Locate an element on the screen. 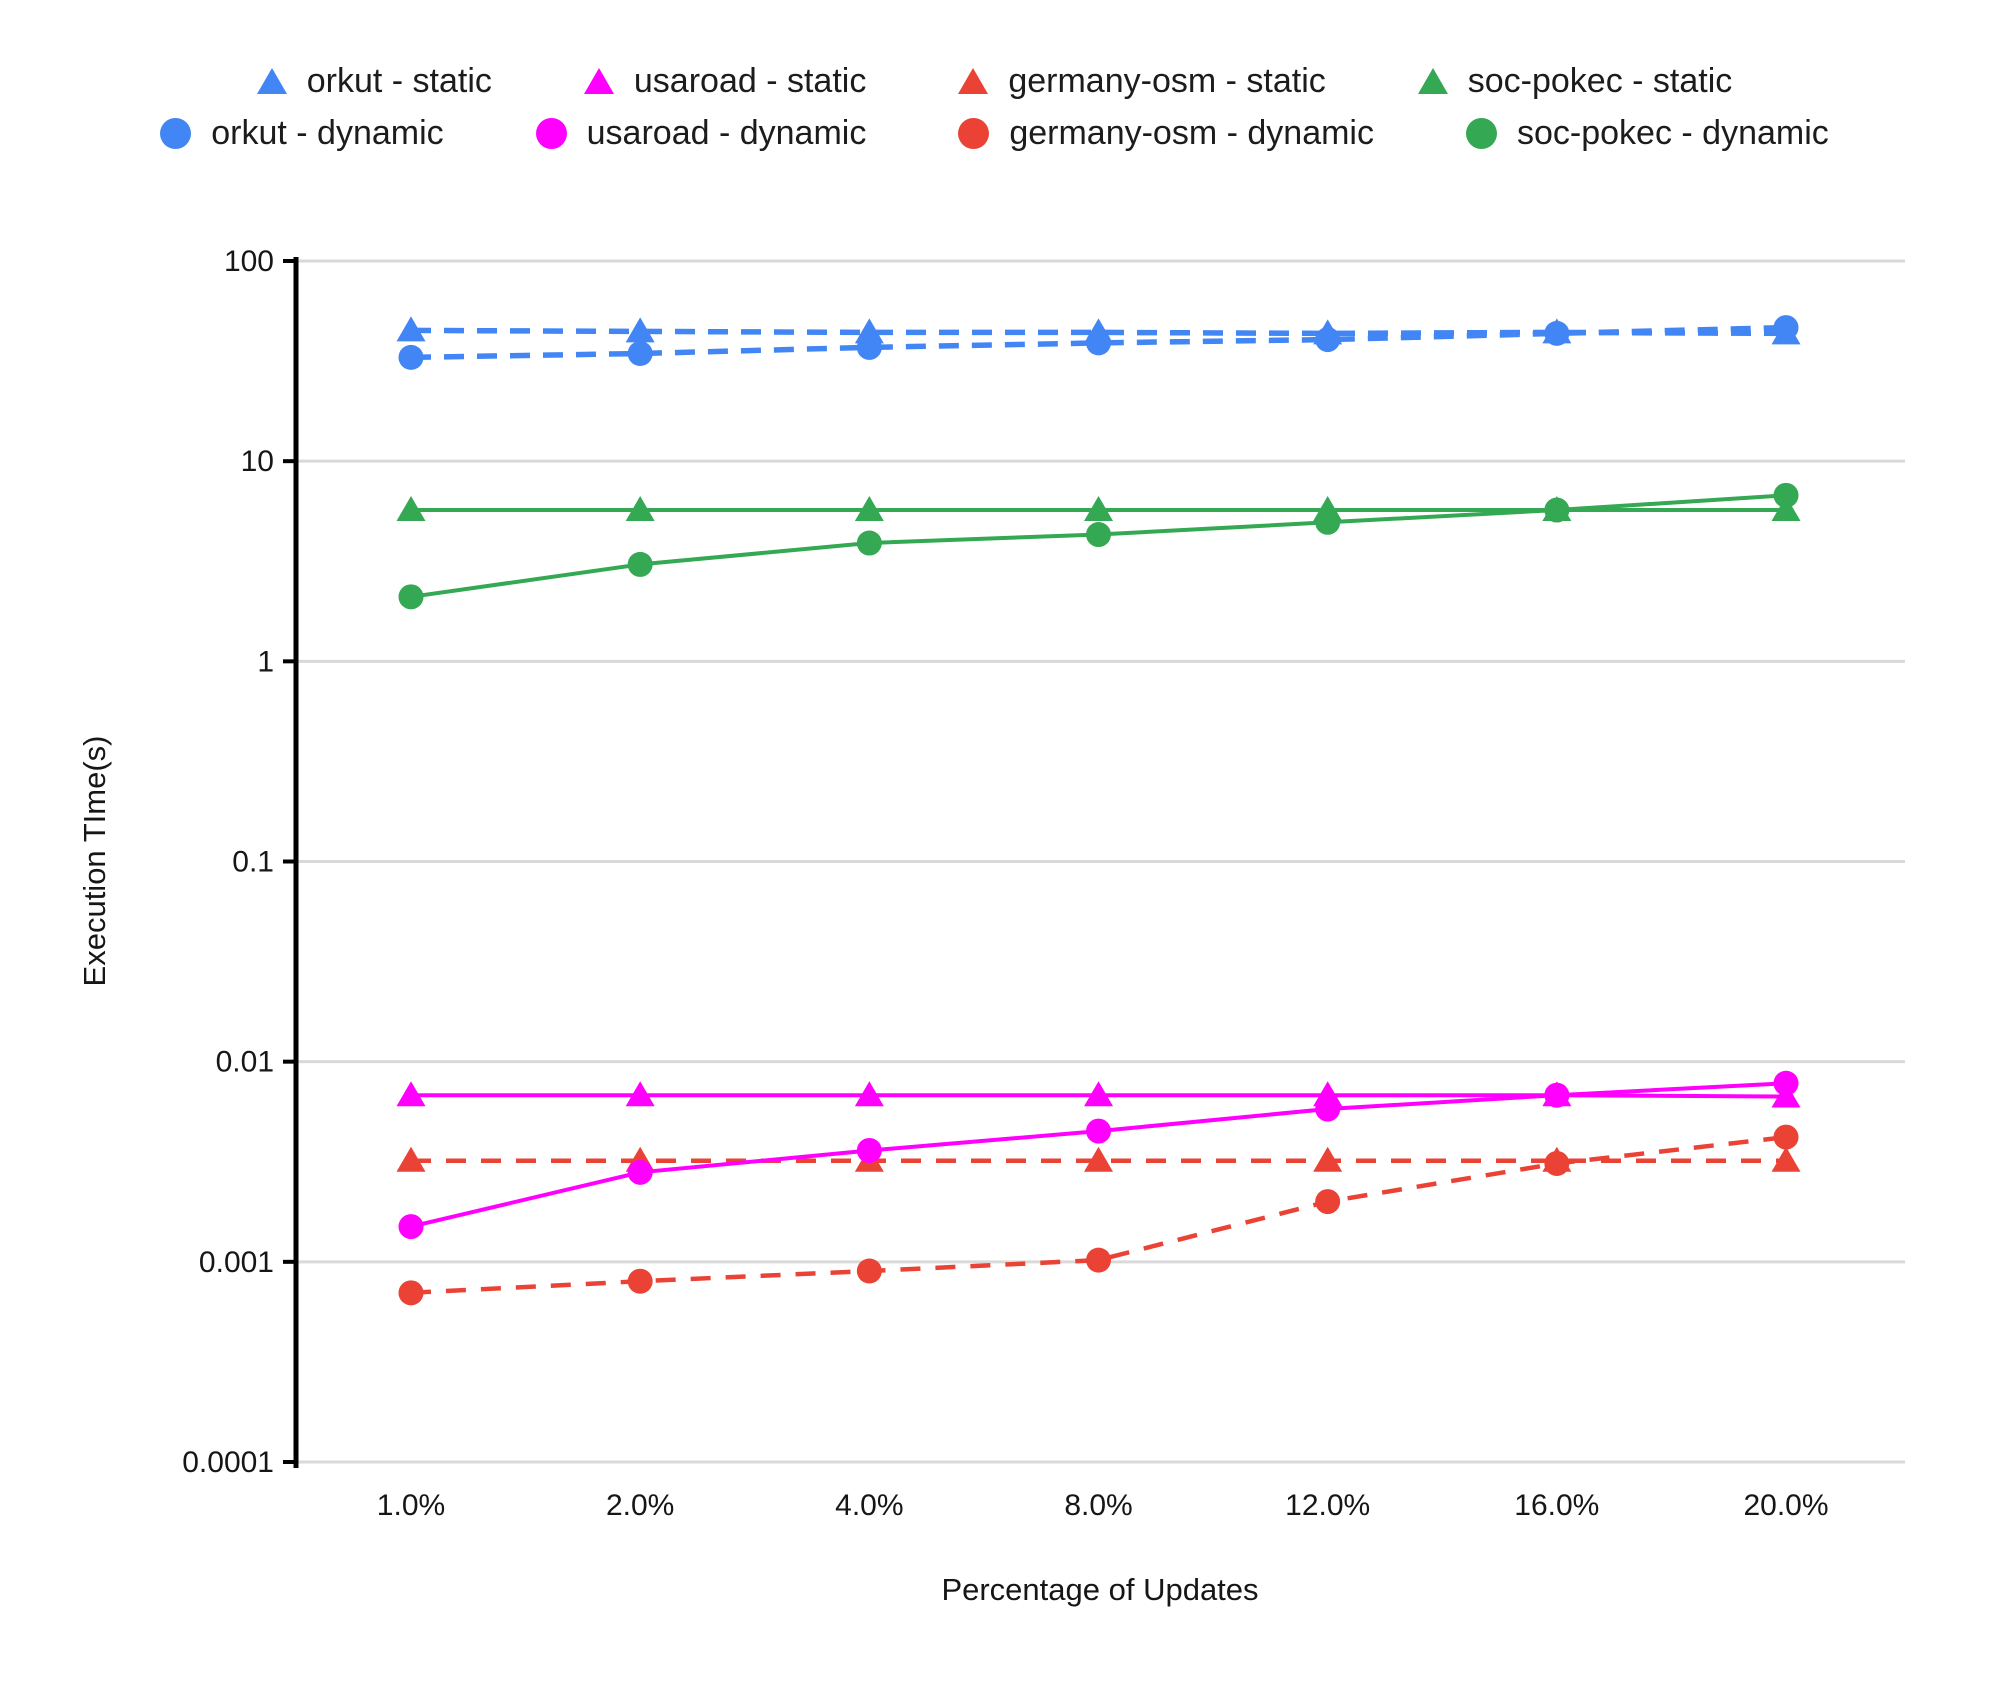  x-axis-title: Percentage of Updates is located at coordinates (1099, 1589).